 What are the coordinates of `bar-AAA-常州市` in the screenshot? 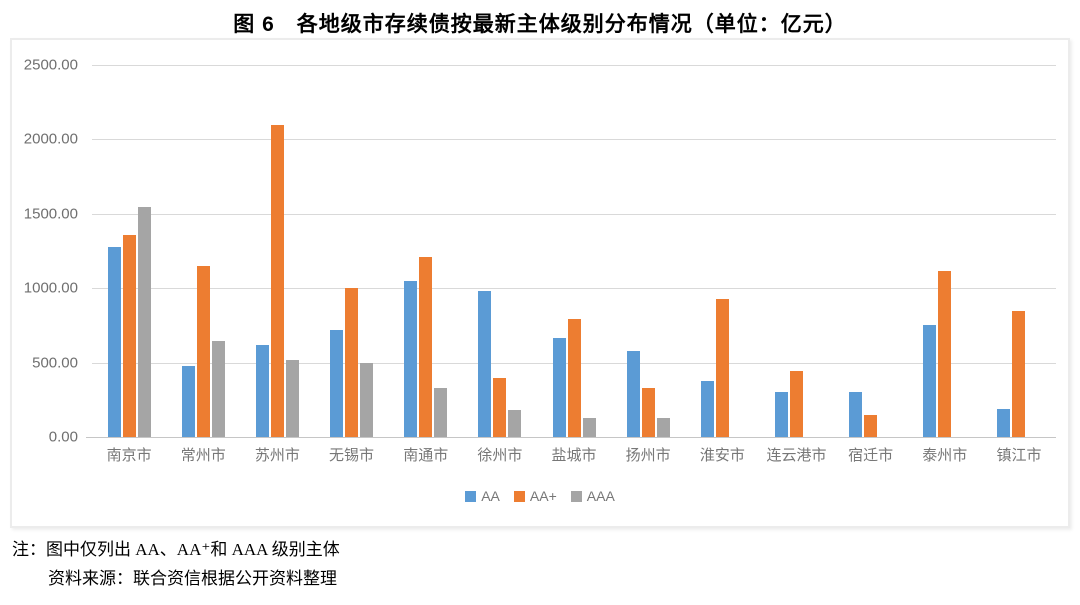 It's located at (218, 389).